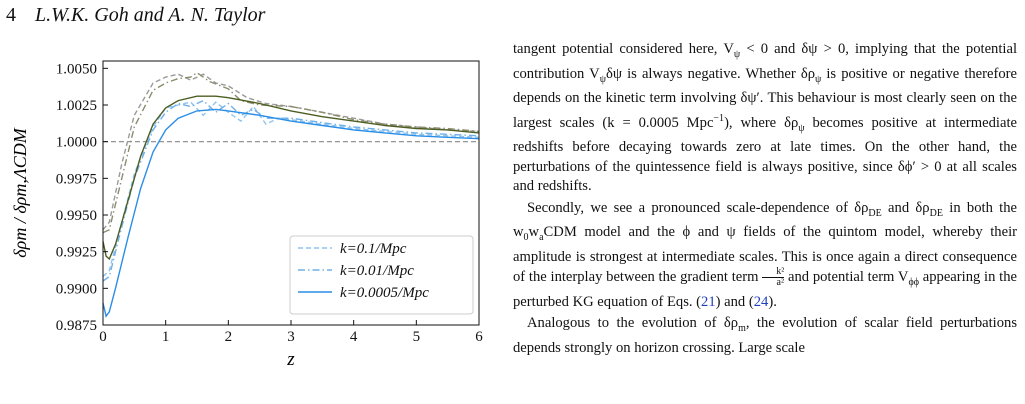 The image size is (1025, 404). What do you see at coordinates (761, 301) in the screenshot?
I see `eq-ref-24: 24` at bounding box center [761, 301].